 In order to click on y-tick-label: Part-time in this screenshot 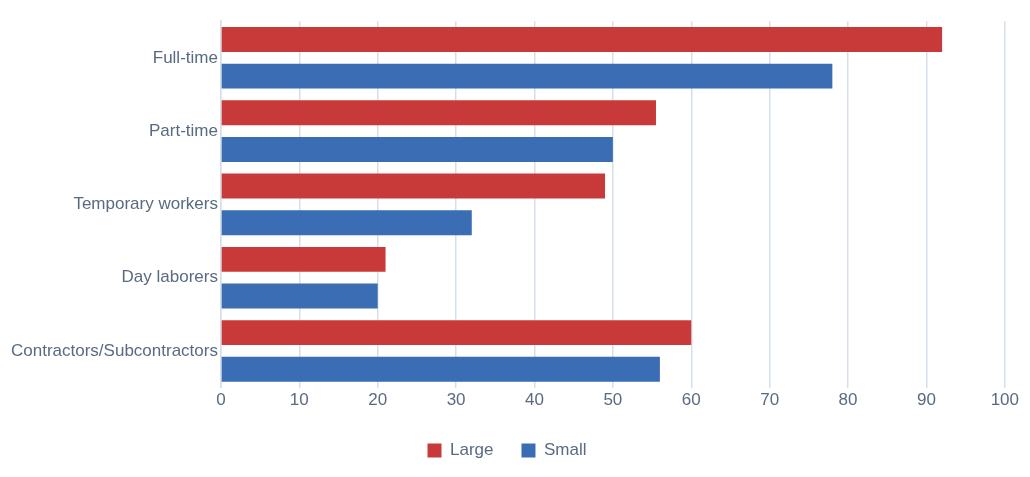, I will do `click(183, 130)`.